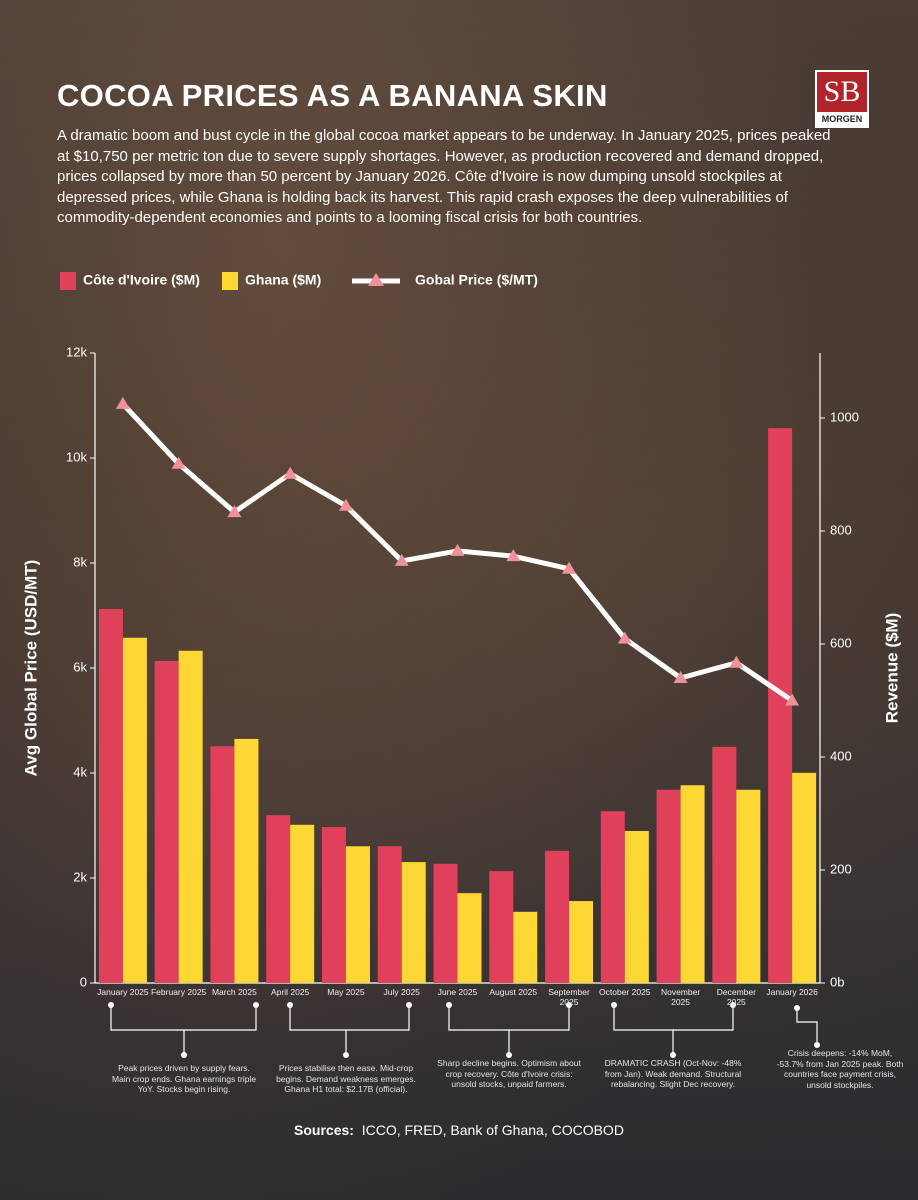  I want to click on x-tick-label: March 2025, so click(234, 992).